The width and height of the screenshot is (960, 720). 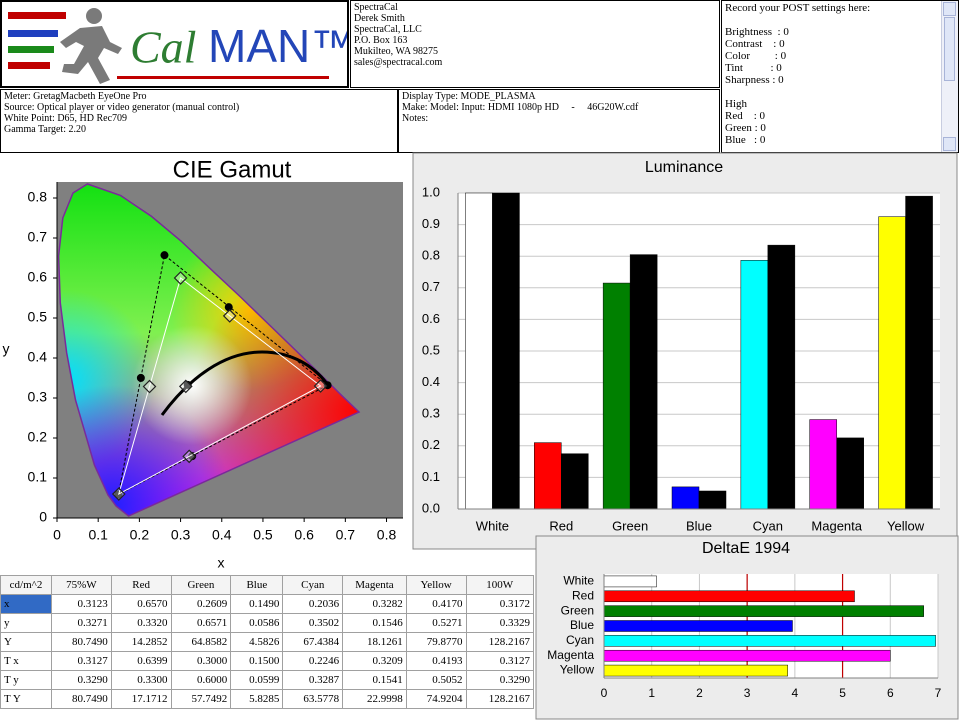 I want to click on x-tick-label: Blue, so click(x=699, y=525).